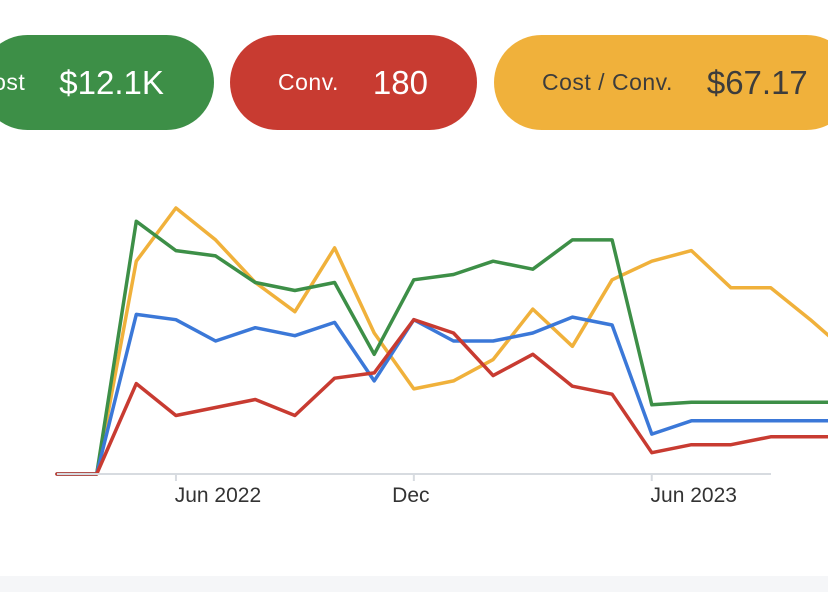 This screenshot has height=592, width=828. Describe the element at coordinates (694, 495) in the screenshot. I see `x-tick-label: Jun 2023` at that location.